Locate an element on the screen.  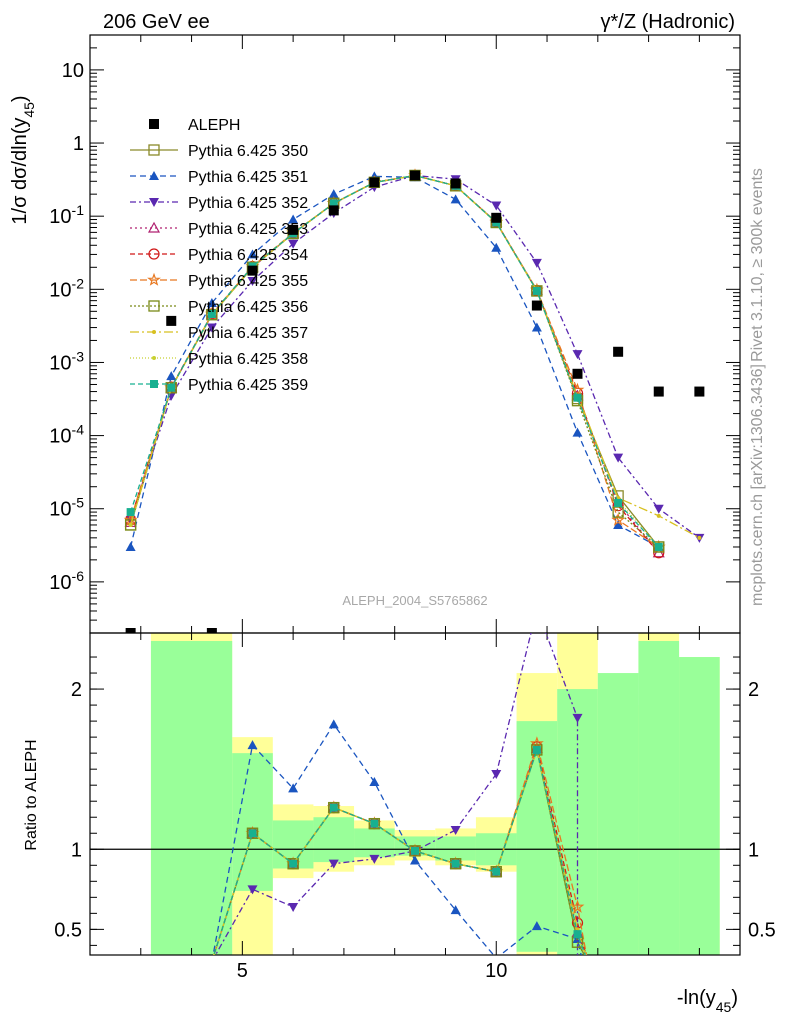
main-ytick-label-1: 10⁻⁵ is located at coordinates (66, 508).